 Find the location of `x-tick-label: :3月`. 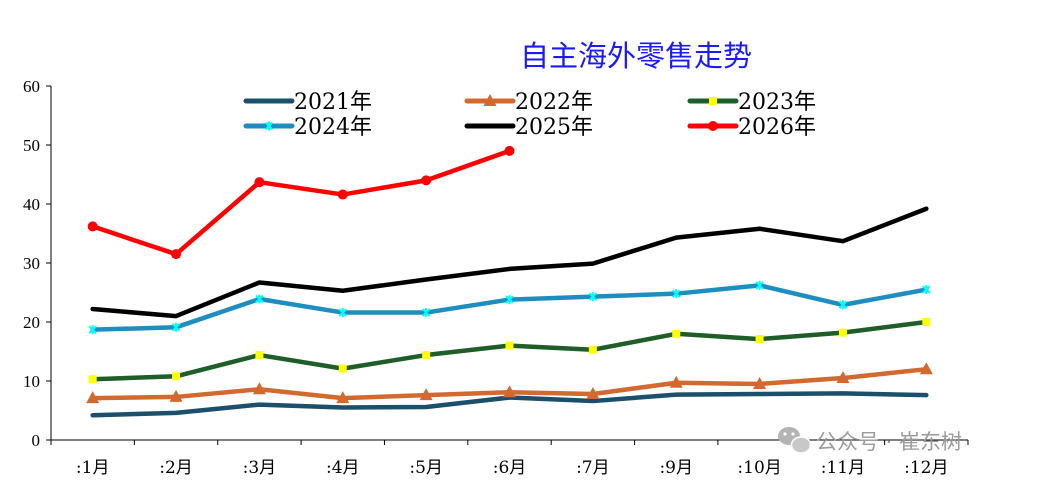

x-tick-label: :3月 is located at coordinates (260, 468).